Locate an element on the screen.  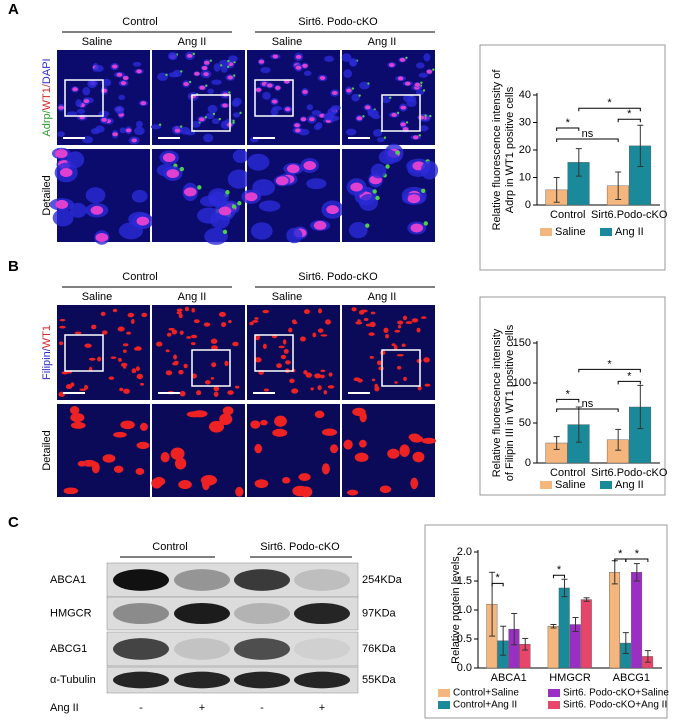
y-tick-label: 100 is located at coordinates (522, 383).